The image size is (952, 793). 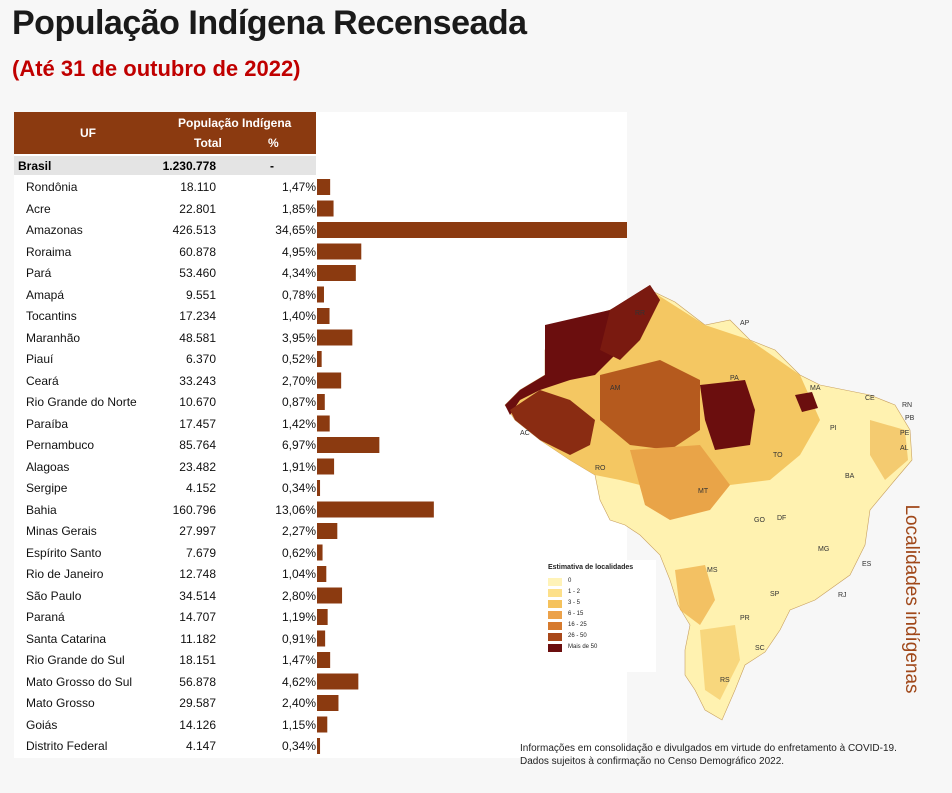 What do you see at coordinates (165, 338) in the screenshot?
I see `table-row: Maranhão 48.581 3,95%` at bounding box center [165, 338].